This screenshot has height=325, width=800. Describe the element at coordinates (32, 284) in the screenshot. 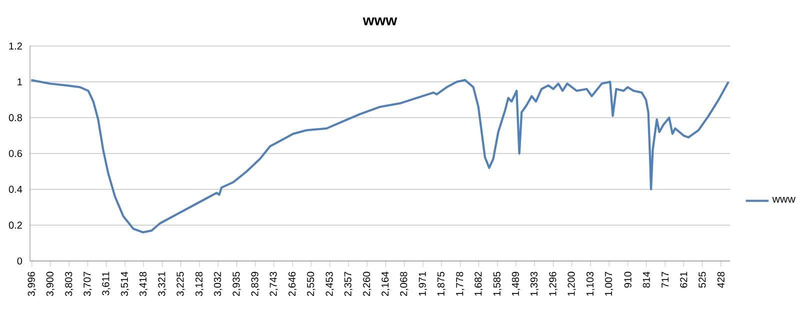

I see `x-tick-label: 3,996` at that location.